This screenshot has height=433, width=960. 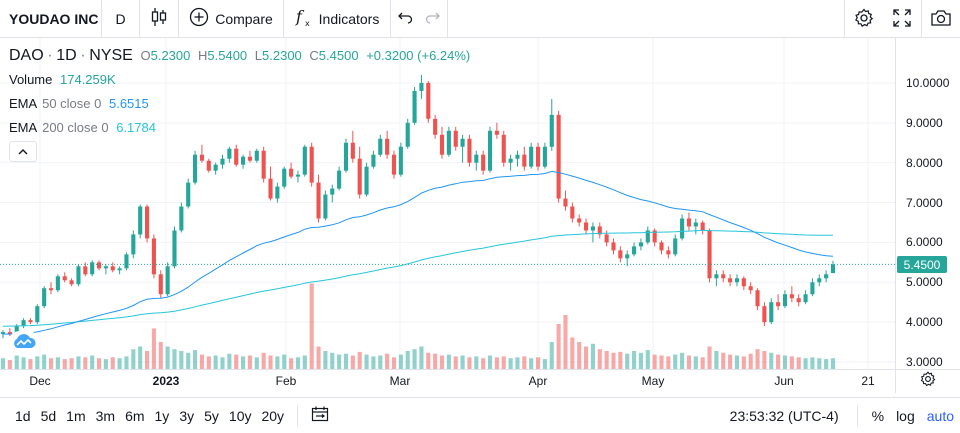 I want to click on log-scale-button: log, so click(x=905, y=416).